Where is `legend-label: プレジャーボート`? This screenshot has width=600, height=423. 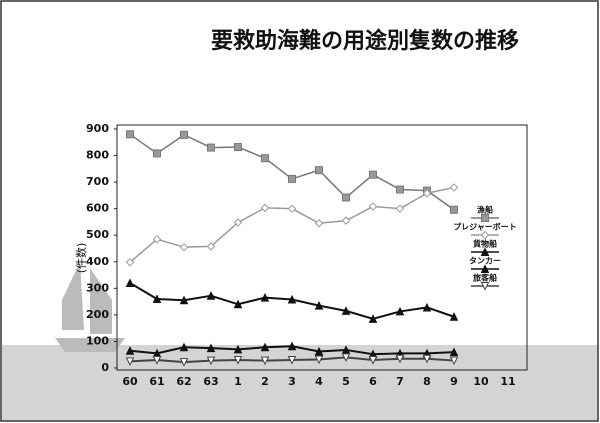 legend-label: プレジャーボート is located at coordinates (485, 227).